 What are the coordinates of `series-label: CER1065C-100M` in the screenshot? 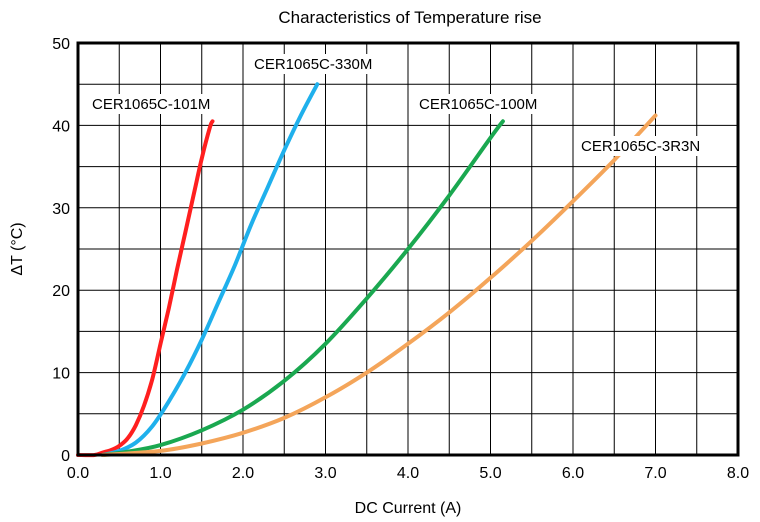 It's located at (478, 104).